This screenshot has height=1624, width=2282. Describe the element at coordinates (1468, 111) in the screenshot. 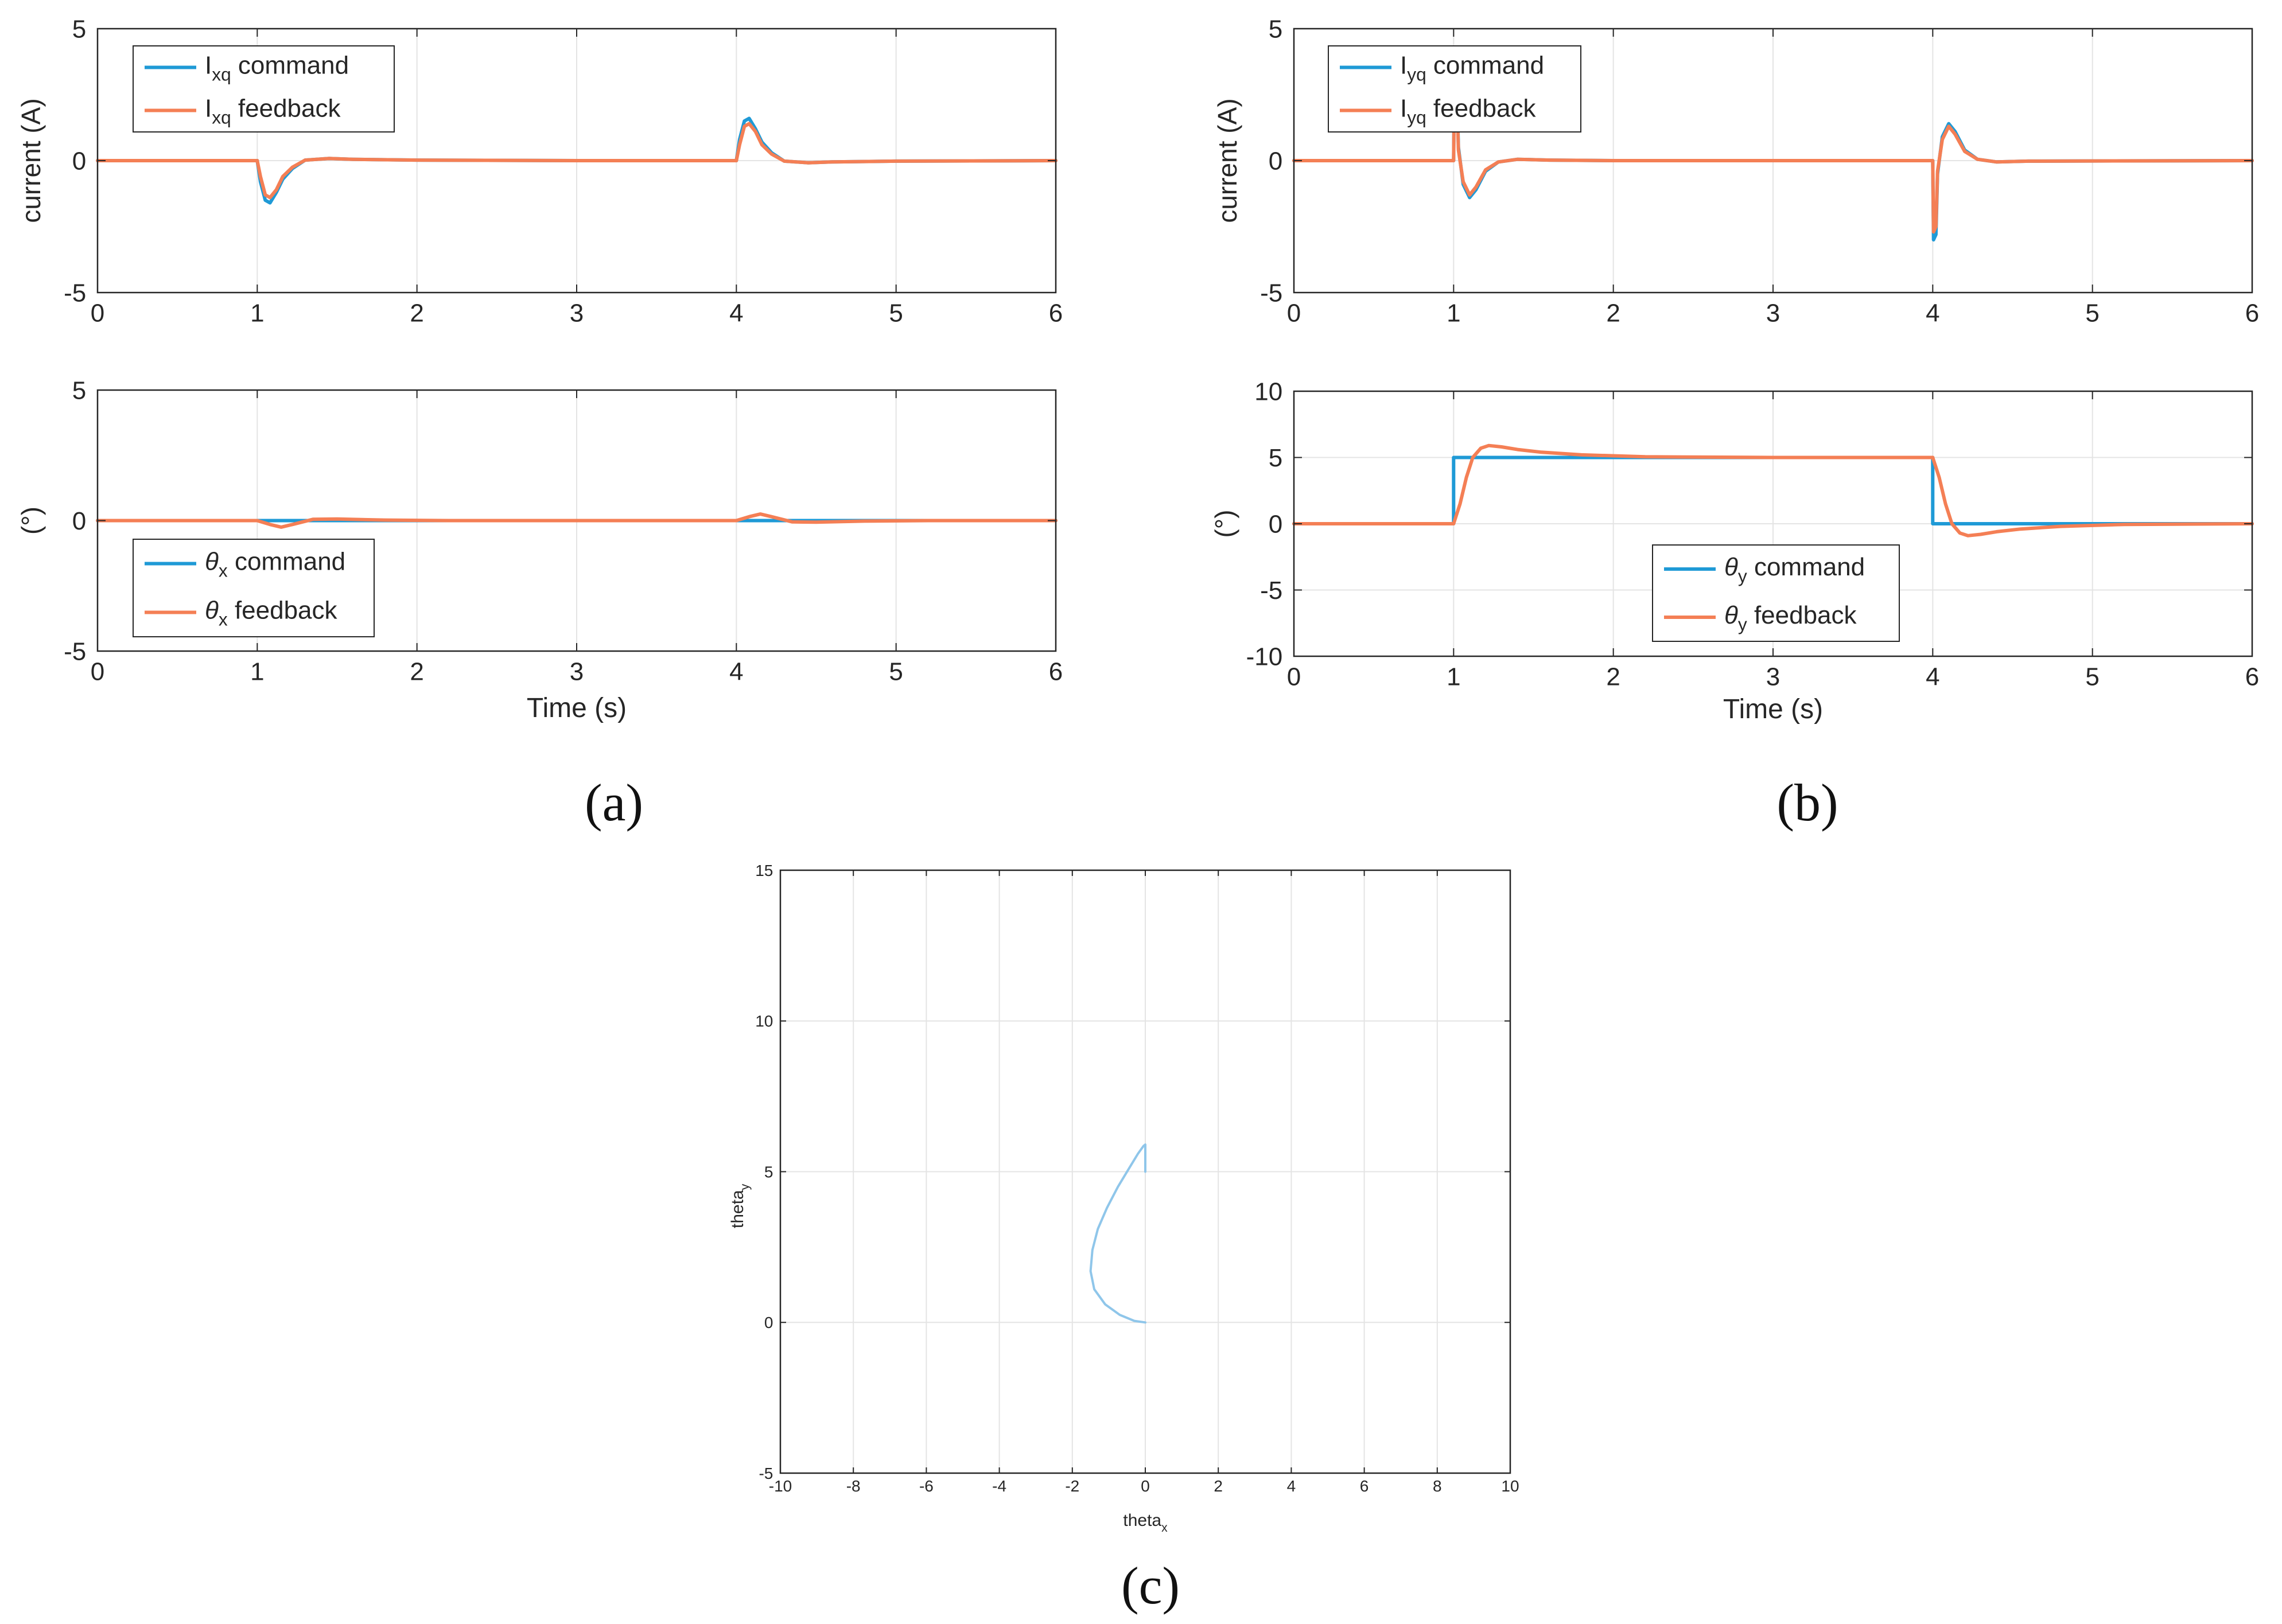

I see `legend-entry-feedback: Iyq feedback` at that location.